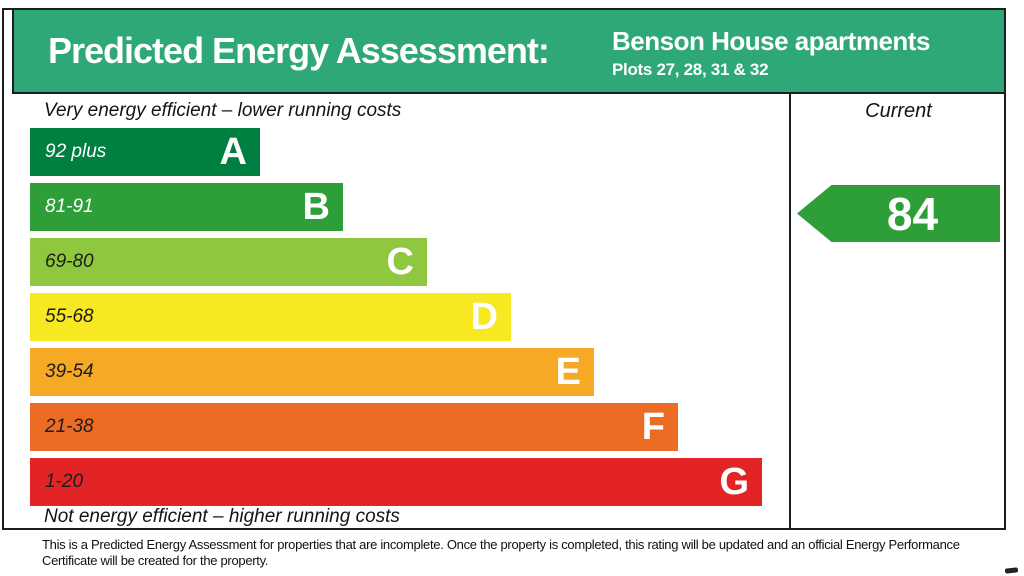 This screenshot has width=1024, height=576. What do you see at coordinates (396, 482) in the screenshot?
I see `epc-band-G: 1-20 G` at bounding box center [396, 482].